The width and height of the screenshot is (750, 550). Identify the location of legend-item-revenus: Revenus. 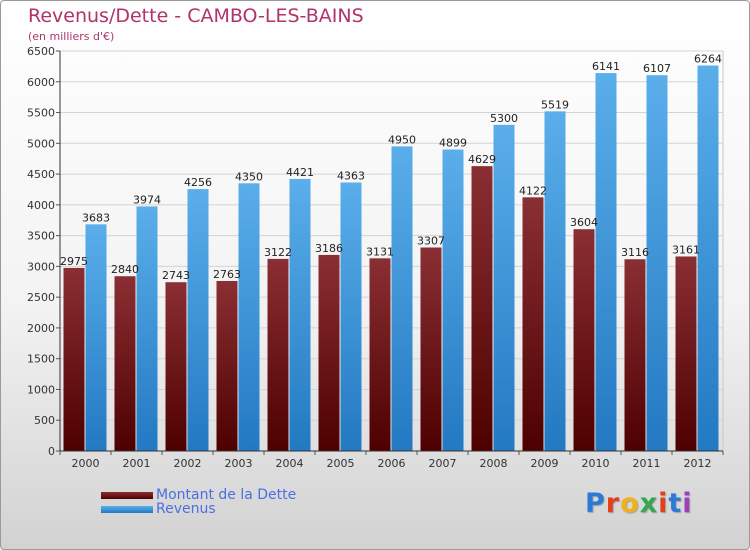
(158, 509).